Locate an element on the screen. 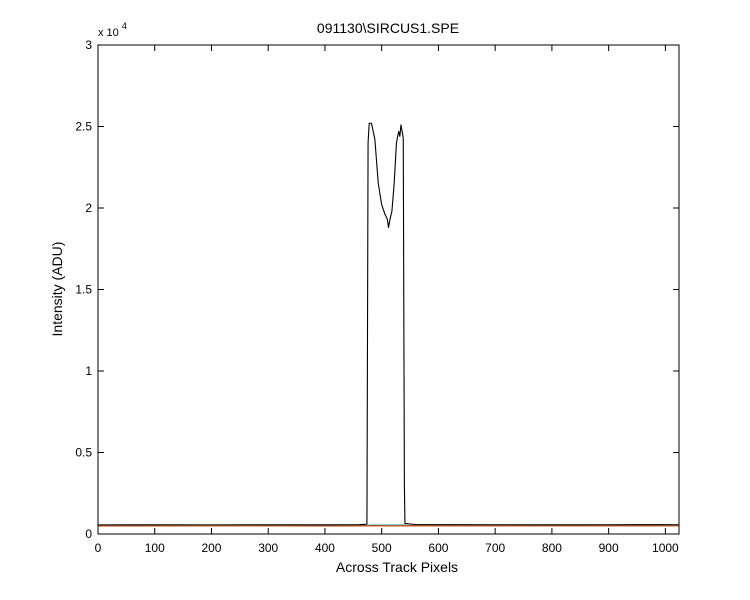 The image size is (750, 600). y-tick-labels: 0 0.5 1 1.5 2 2.5 3 is located at coordinates (83, 289).